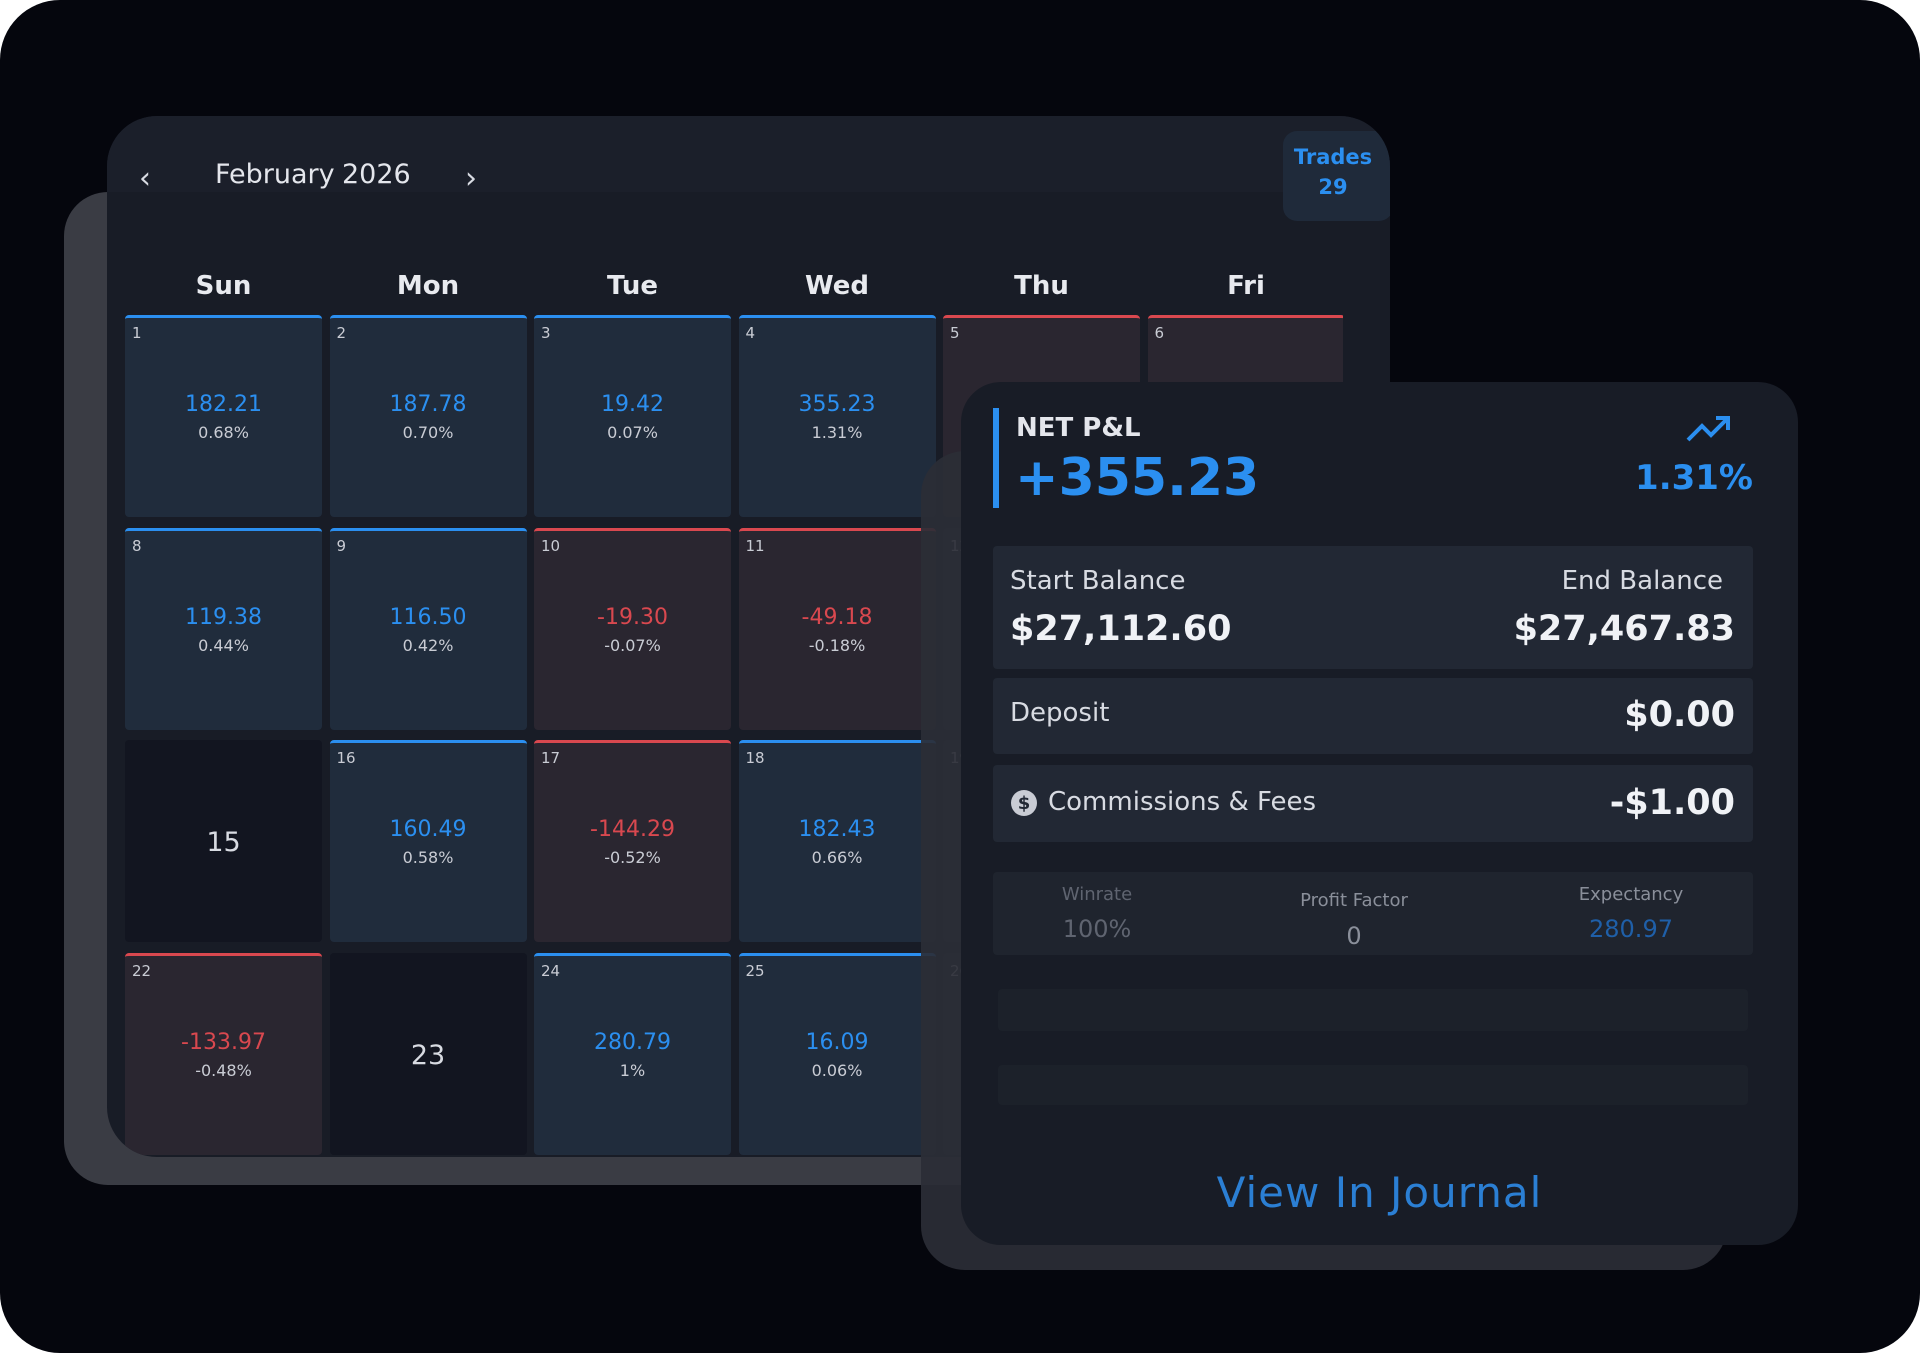 This screenshot has width=1920, height=1353. What do you see at coordinates (223, 1070) in the screenshot?
I see `day-pct: -0.48%` at bounding box center [223, 1070].